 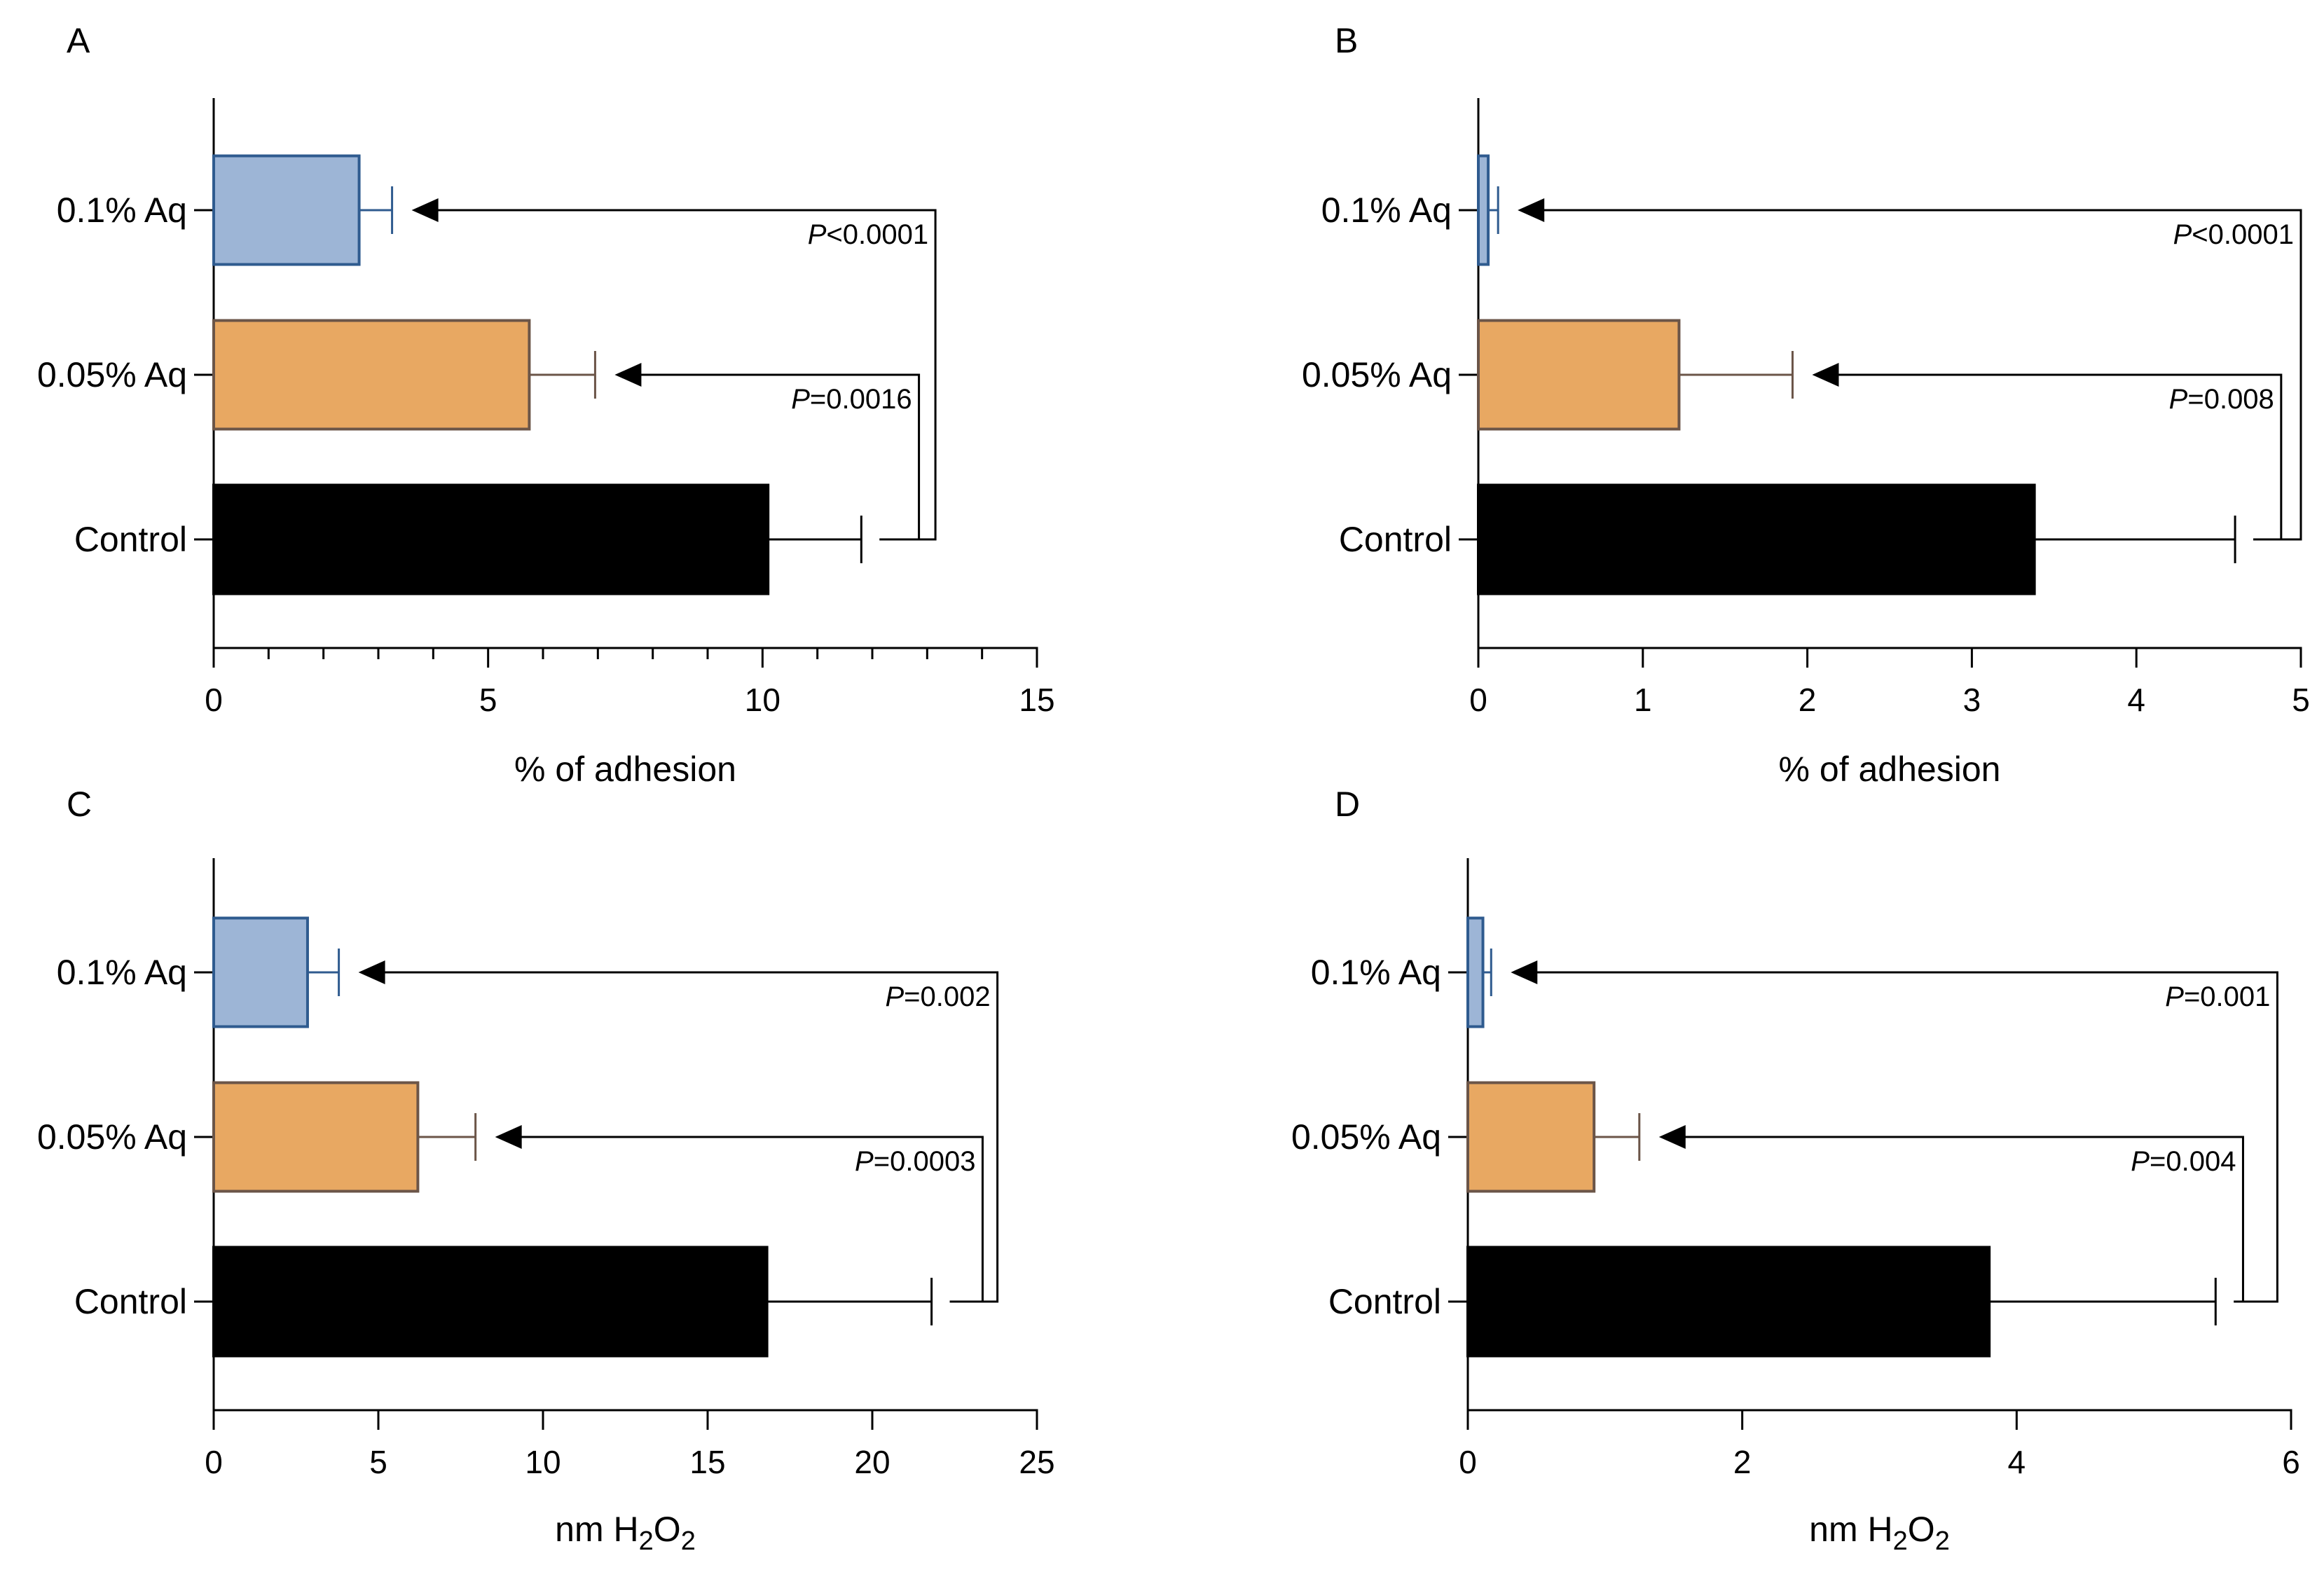 I want to click on panel-b-p-value-aq-005: P=0.008, so click(x=2221, y=399).